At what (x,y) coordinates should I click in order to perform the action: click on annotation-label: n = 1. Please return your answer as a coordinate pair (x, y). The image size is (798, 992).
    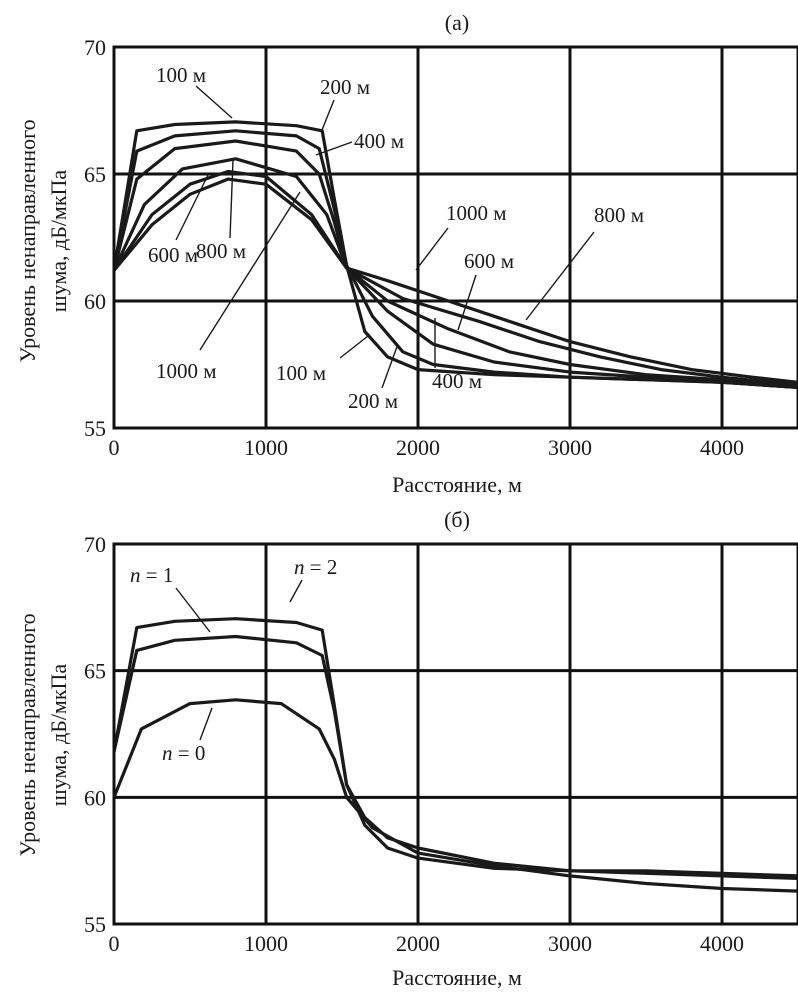
    Looking at the image, I should click on (151, 575).